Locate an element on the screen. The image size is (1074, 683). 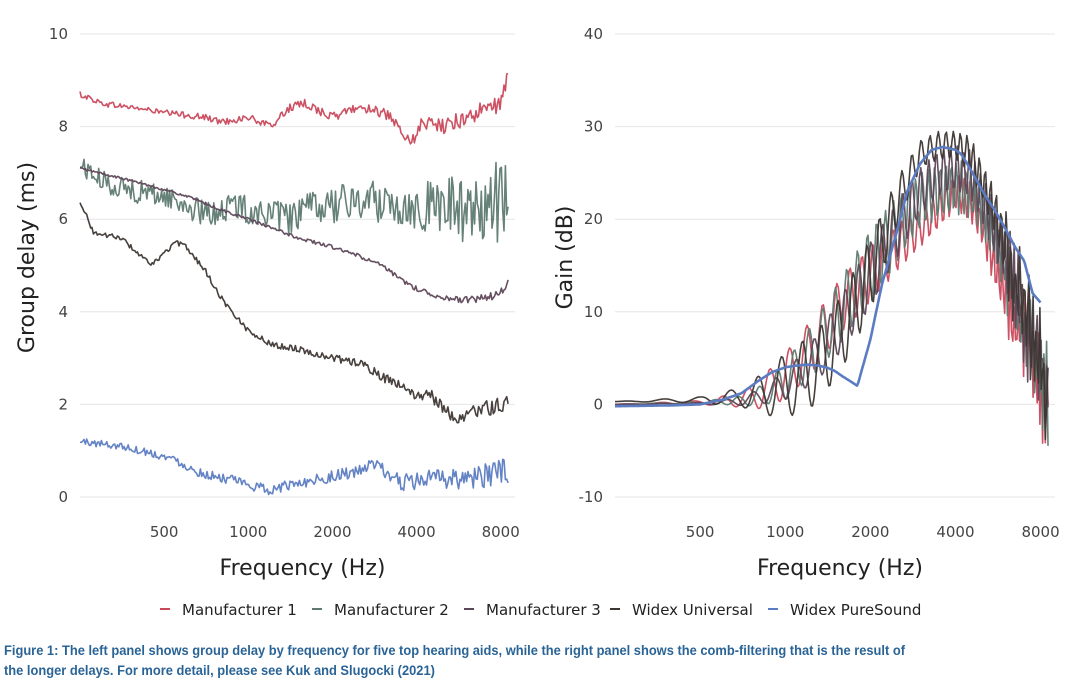
gain-x-tick-label: 500 is located at coordinates (700, 532).